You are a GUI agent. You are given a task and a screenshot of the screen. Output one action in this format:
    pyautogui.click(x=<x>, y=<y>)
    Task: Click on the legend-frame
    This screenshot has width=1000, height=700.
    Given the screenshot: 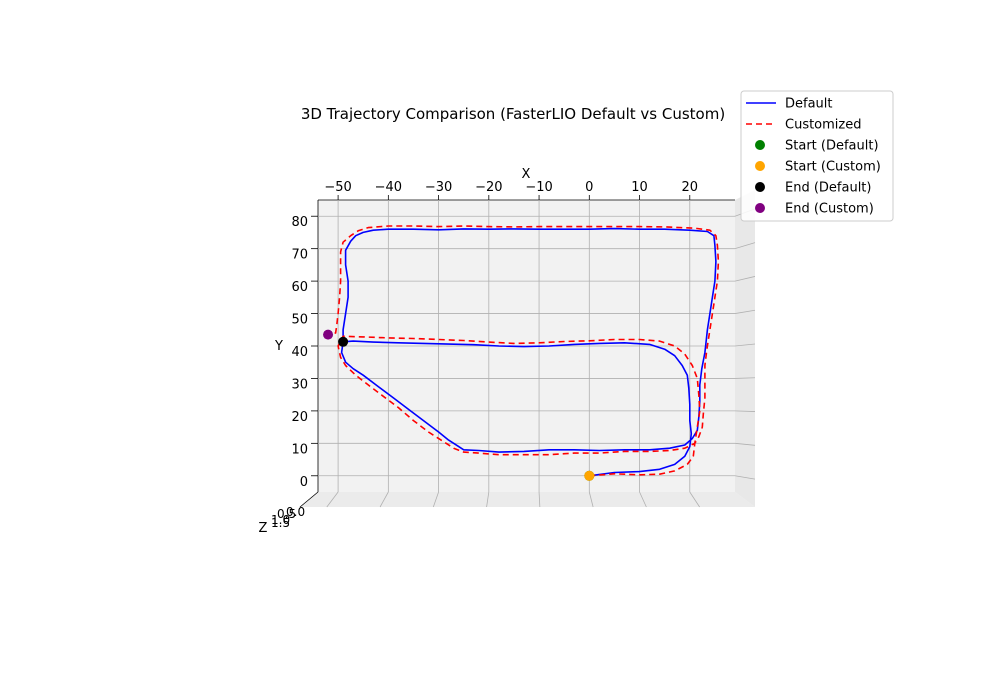 What is the action you would take?
    pyautogui.click(x=817, y=156)
    